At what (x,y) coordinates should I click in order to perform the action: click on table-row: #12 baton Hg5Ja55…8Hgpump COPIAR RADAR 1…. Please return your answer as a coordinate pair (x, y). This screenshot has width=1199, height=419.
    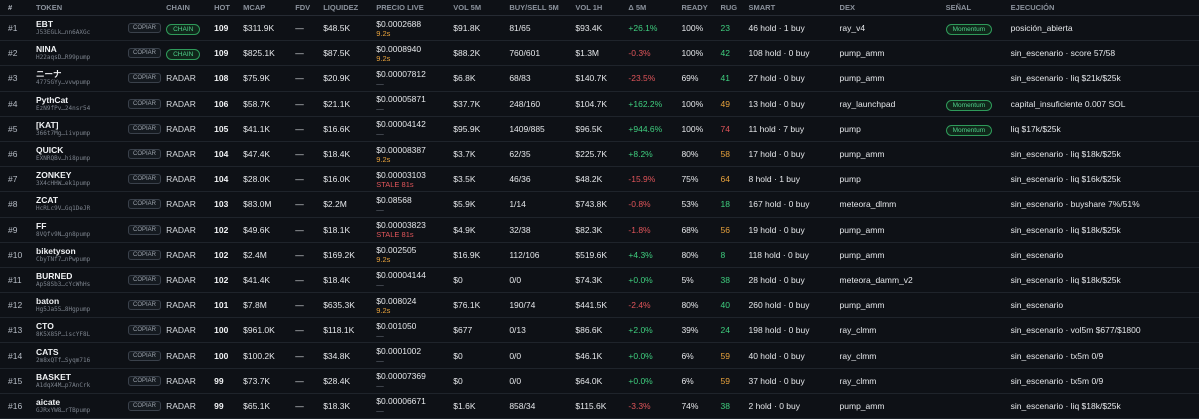
    Looking at the image, I should click on (599, 305).